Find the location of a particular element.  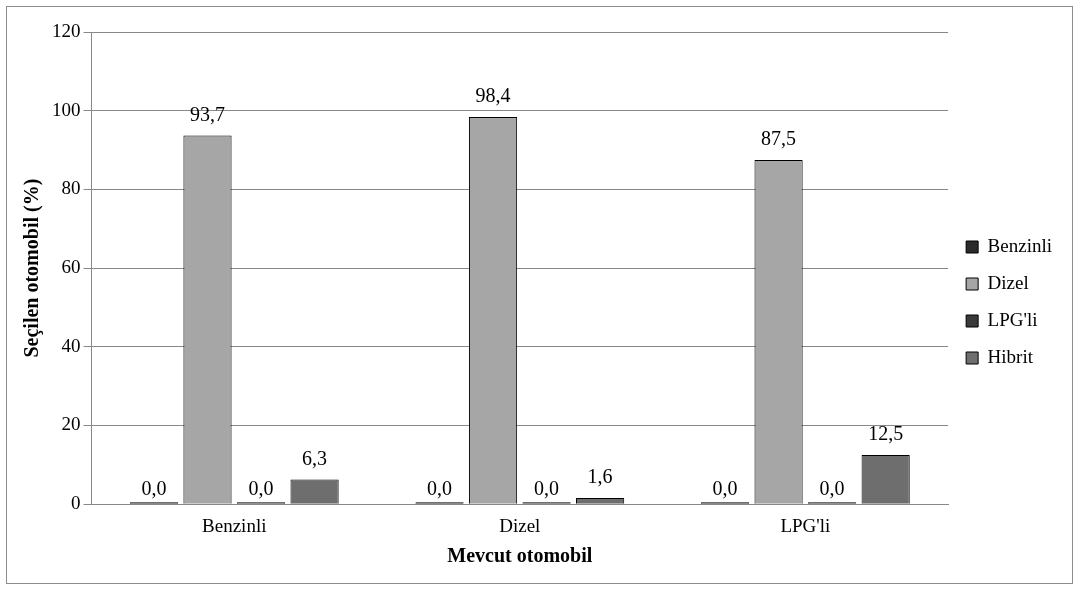

legend-label: Benzinli is located at coordinates (1020, 245).